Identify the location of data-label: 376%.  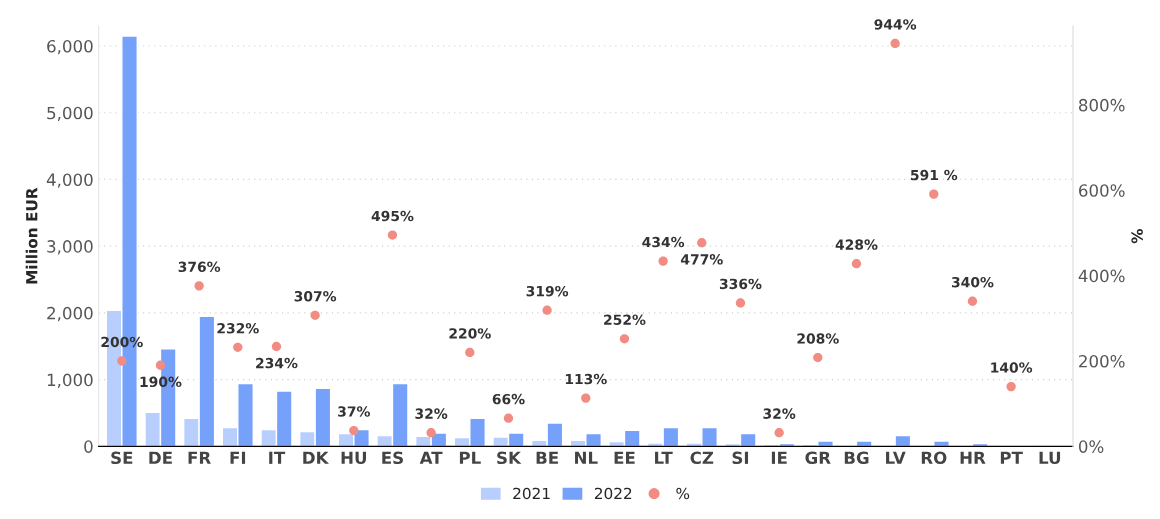
(199, 267).